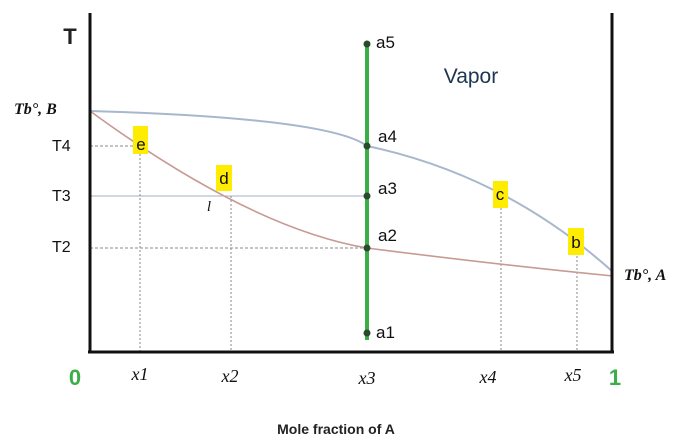  Describe the element at coordinates (367, 196) in the screenshot. I see `point-a3-marker` at that location.